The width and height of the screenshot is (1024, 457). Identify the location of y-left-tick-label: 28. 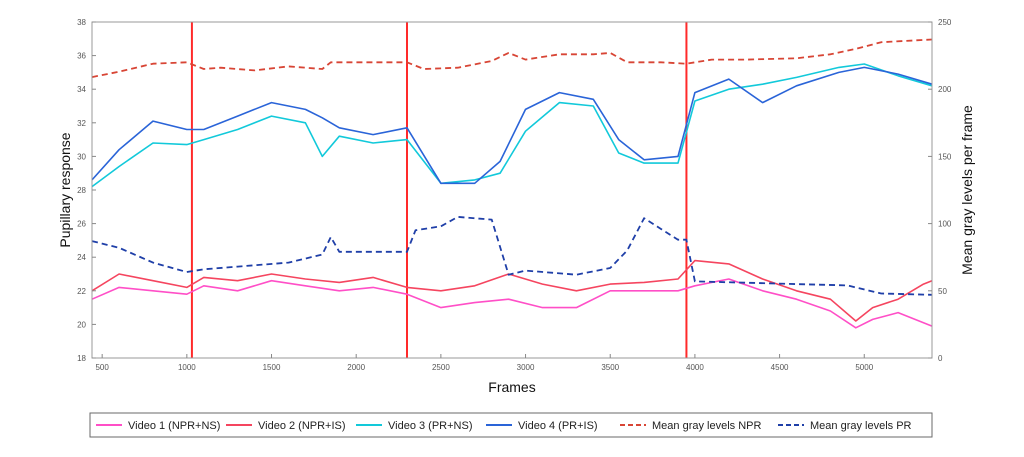
(81, 190).